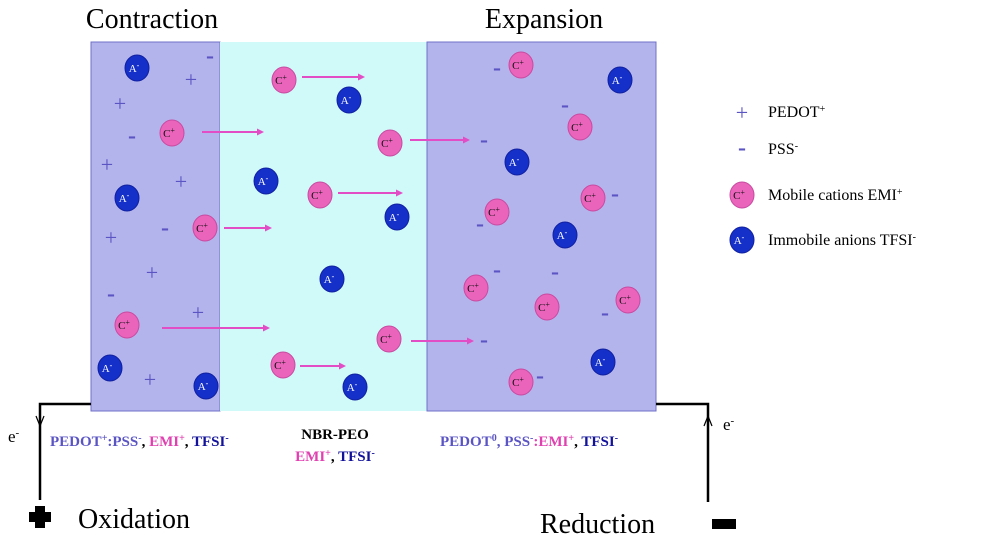 The height and width of the screenshot is (539, 982). Describe the element at coordinates (134, 519) in the screenshot. I see `oxidation-label: Oxidation` at that location.